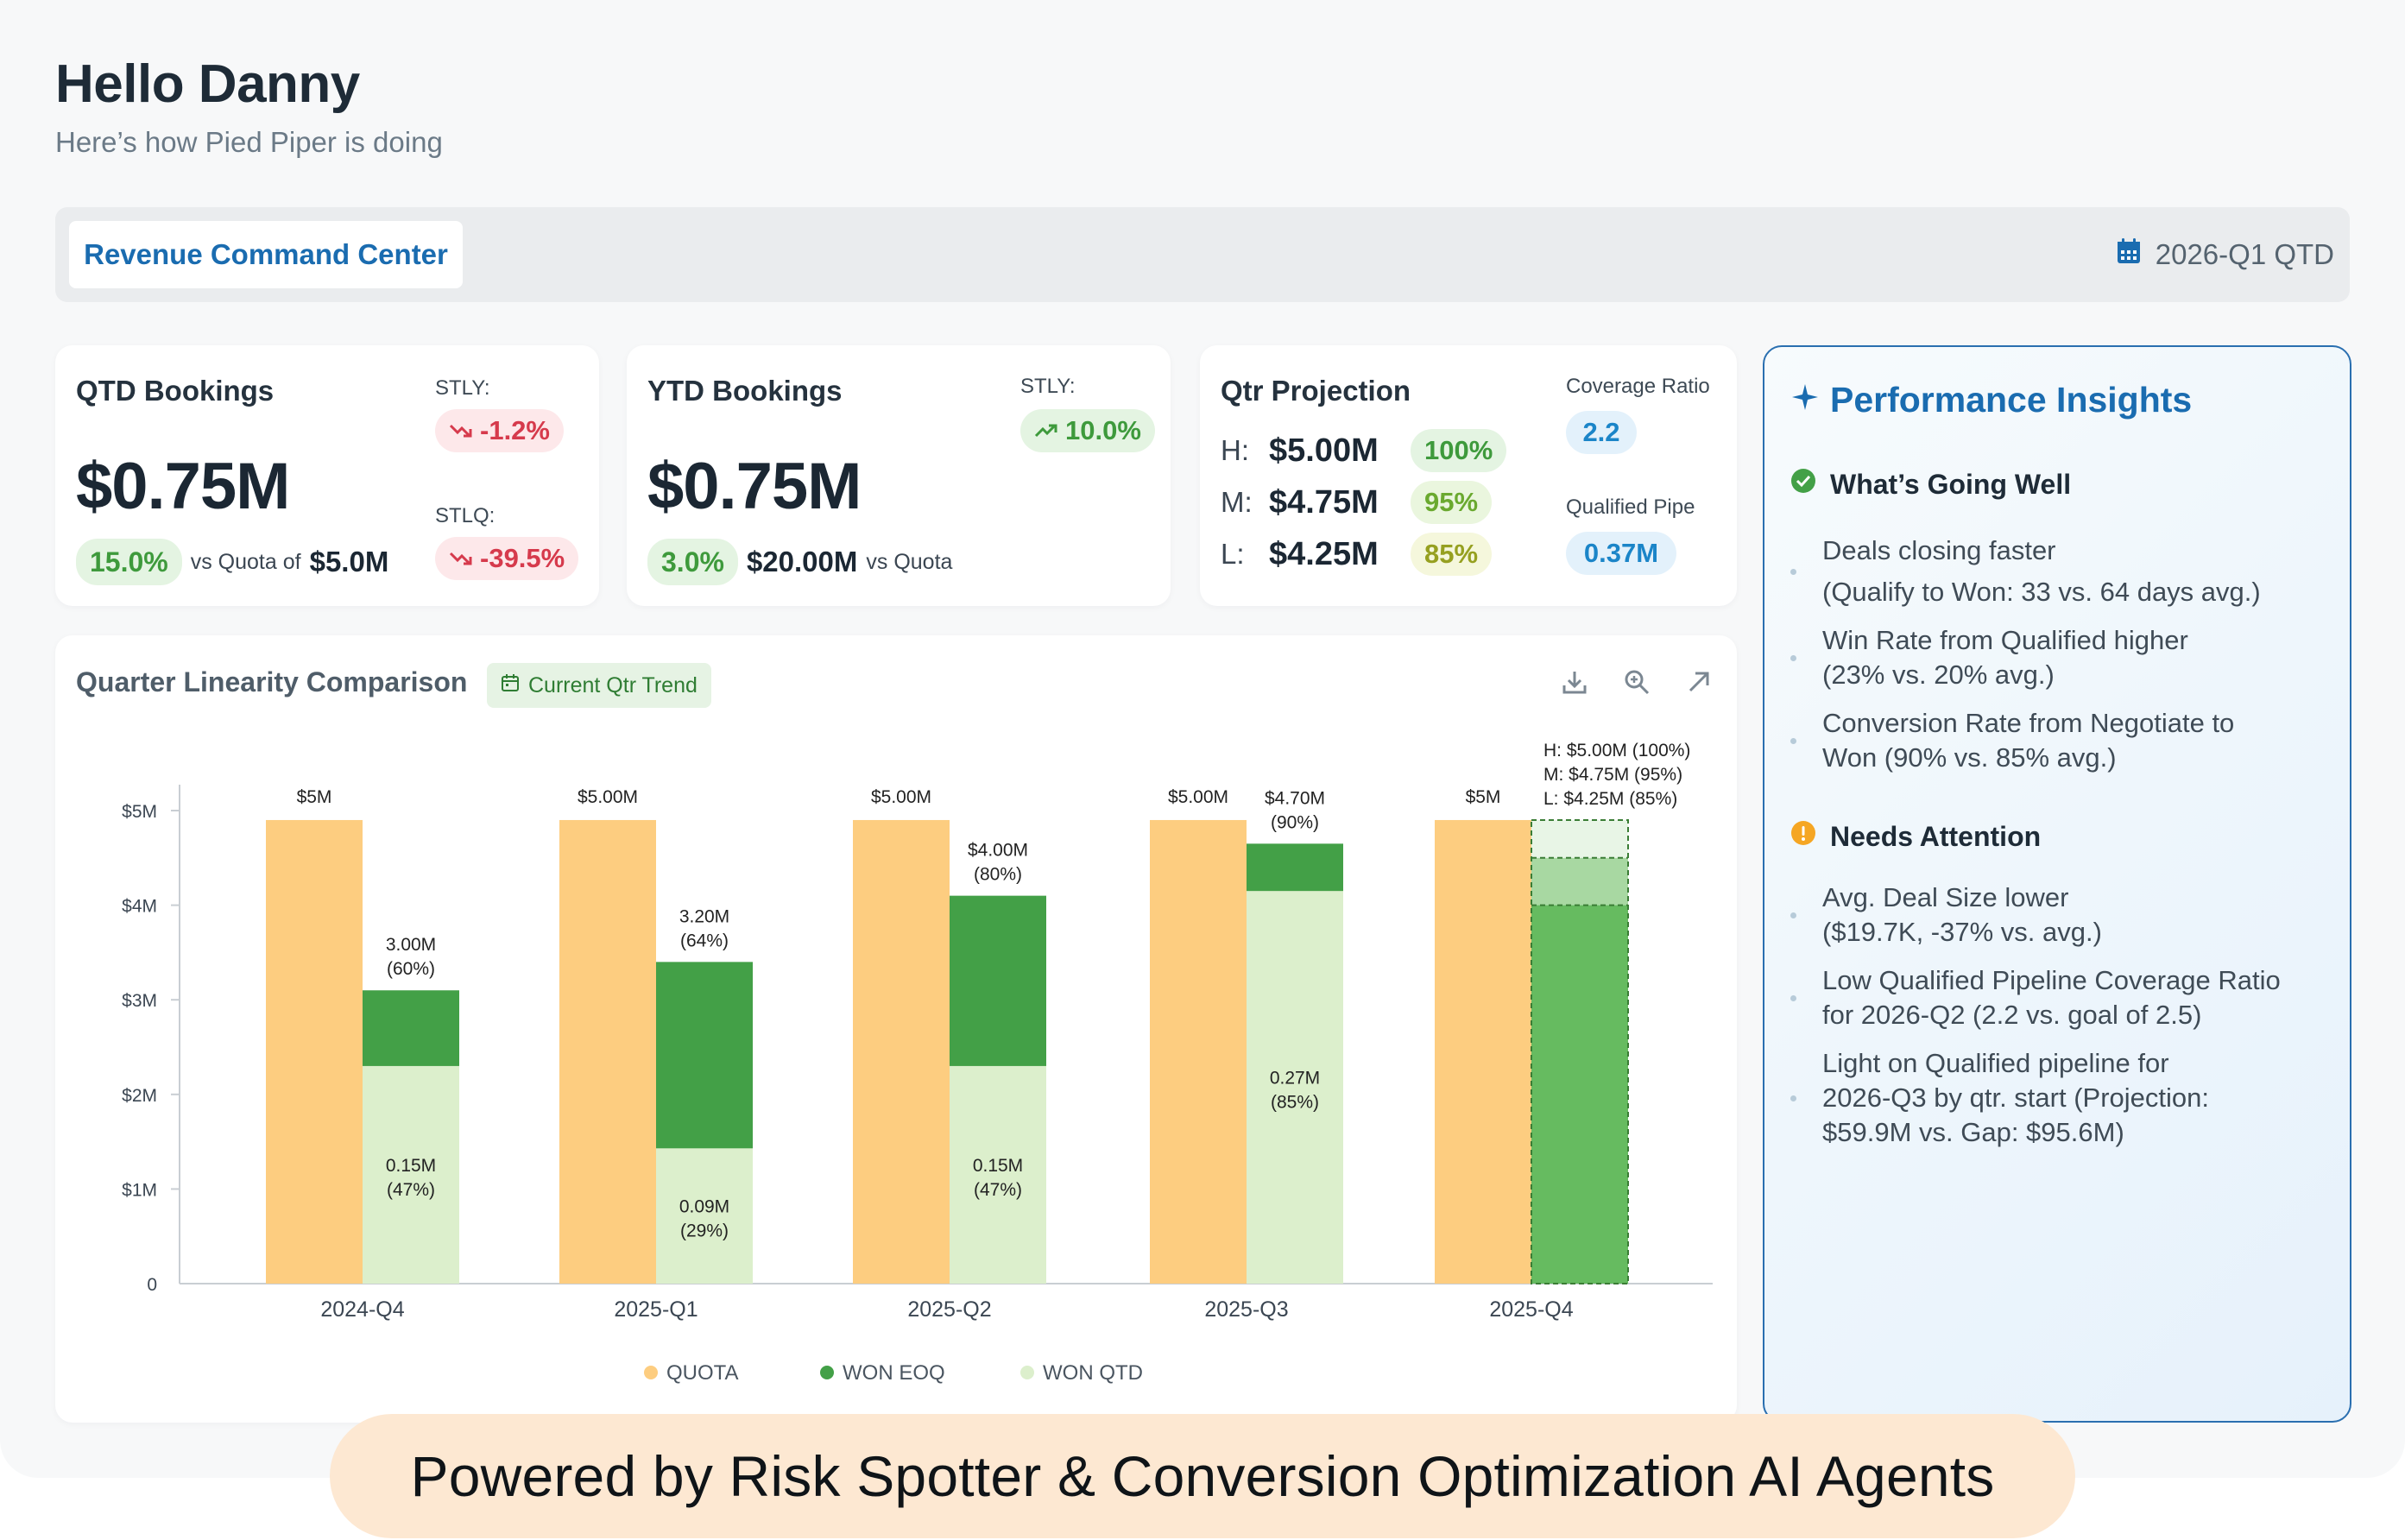 The width and height of the screenshot is (2405, 1540). Describe the element at coordinates (207, 84) in the screenshot. I see `page-title: Hello Danny` at that location.